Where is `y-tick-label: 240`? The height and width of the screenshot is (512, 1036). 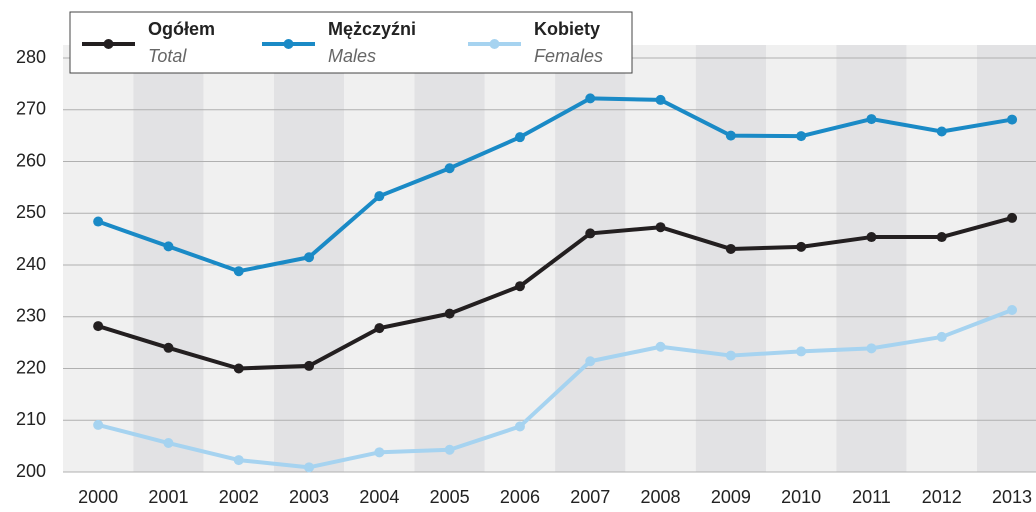 y-tick-label: 240 is located at coordinates (31, 264).